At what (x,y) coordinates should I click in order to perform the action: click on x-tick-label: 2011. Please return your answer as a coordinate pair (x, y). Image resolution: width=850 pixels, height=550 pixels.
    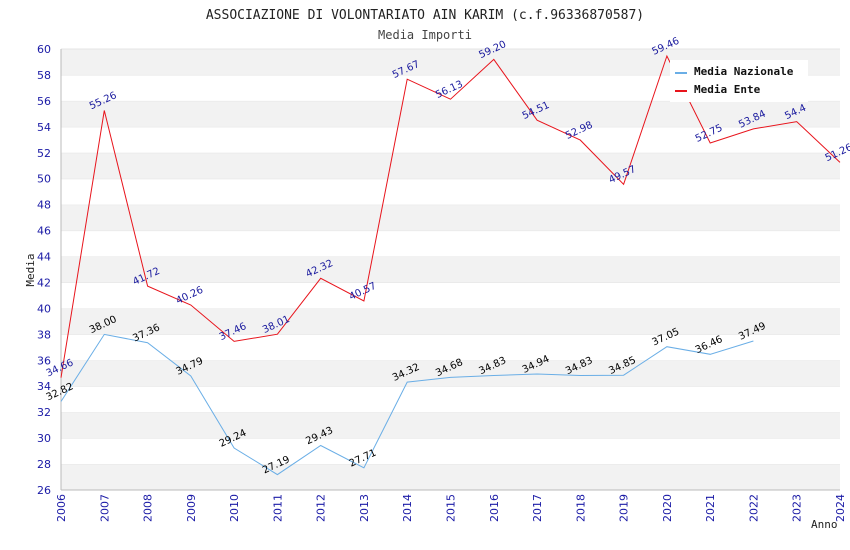
    Looking at the image, I should click on (277, 508).